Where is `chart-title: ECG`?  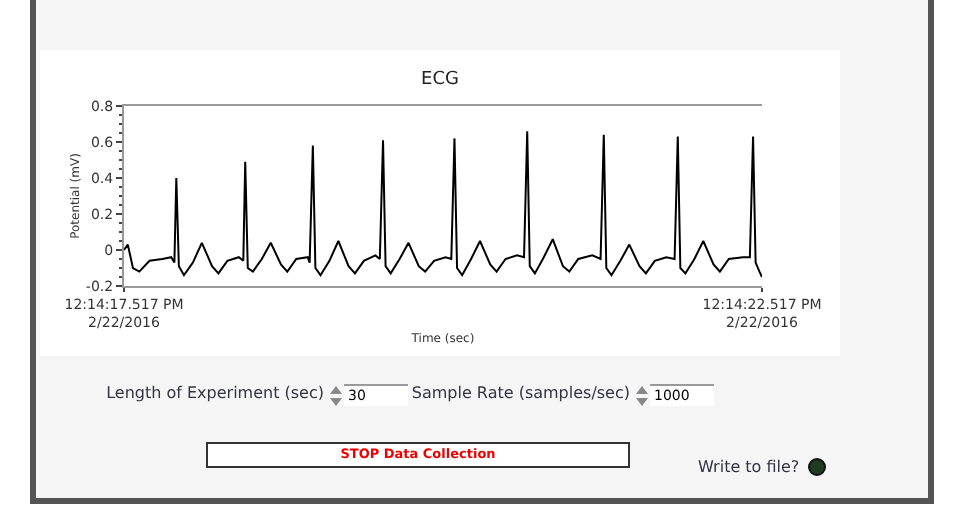 chart-title: ECG is located at coordinates (440, 80).